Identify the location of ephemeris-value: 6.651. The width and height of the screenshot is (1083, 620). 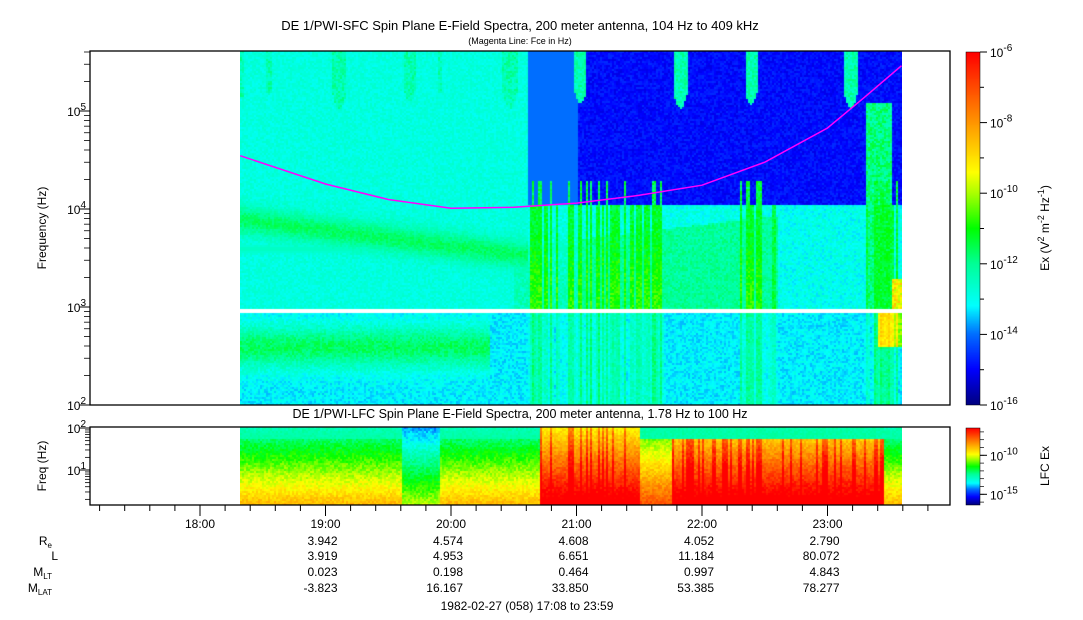
(573, 556).